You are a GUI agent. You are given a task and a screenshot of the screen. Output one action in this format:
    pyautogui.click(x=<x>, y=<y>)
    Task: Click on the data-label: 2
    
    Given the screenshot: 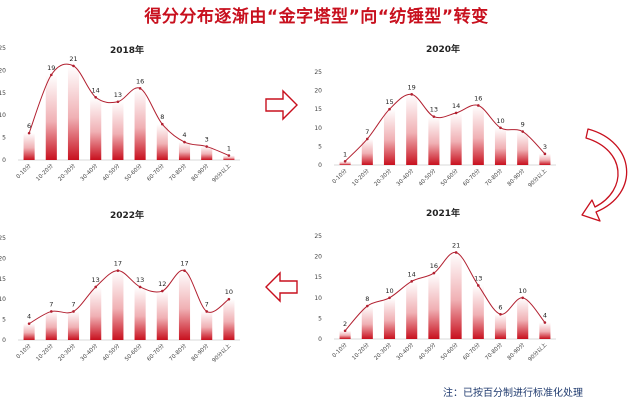 What is the action you would take?
    pyautogui.click(x=345, y=324)
    